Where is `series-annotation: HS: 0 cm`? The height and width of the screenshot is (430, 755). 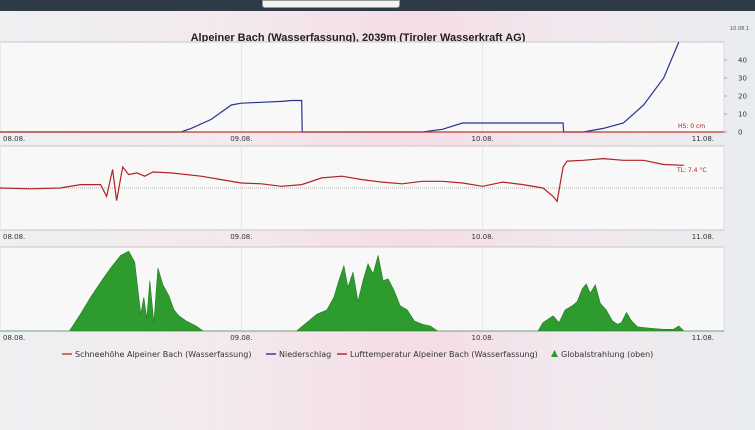
series-annotation: HS: 0 cm is located at coordinates (691, 126).